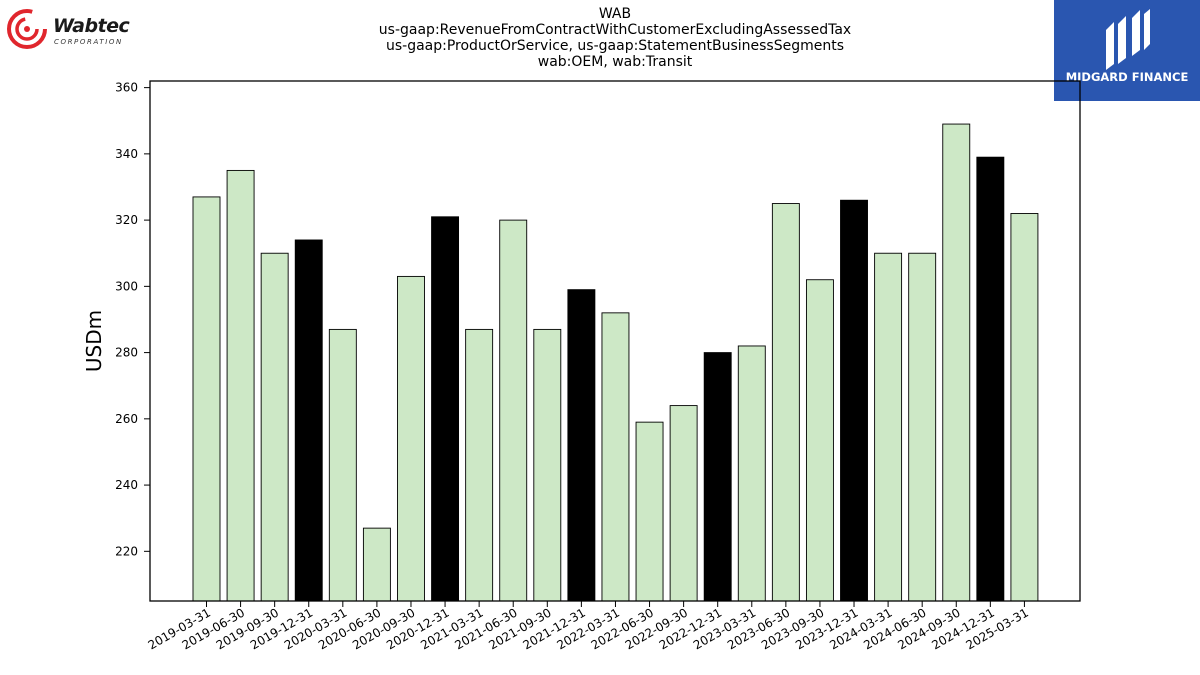  Describe the element at coordinates (615, 14) in the screenshot. I see `title-line-ticker: WAB` at that location.